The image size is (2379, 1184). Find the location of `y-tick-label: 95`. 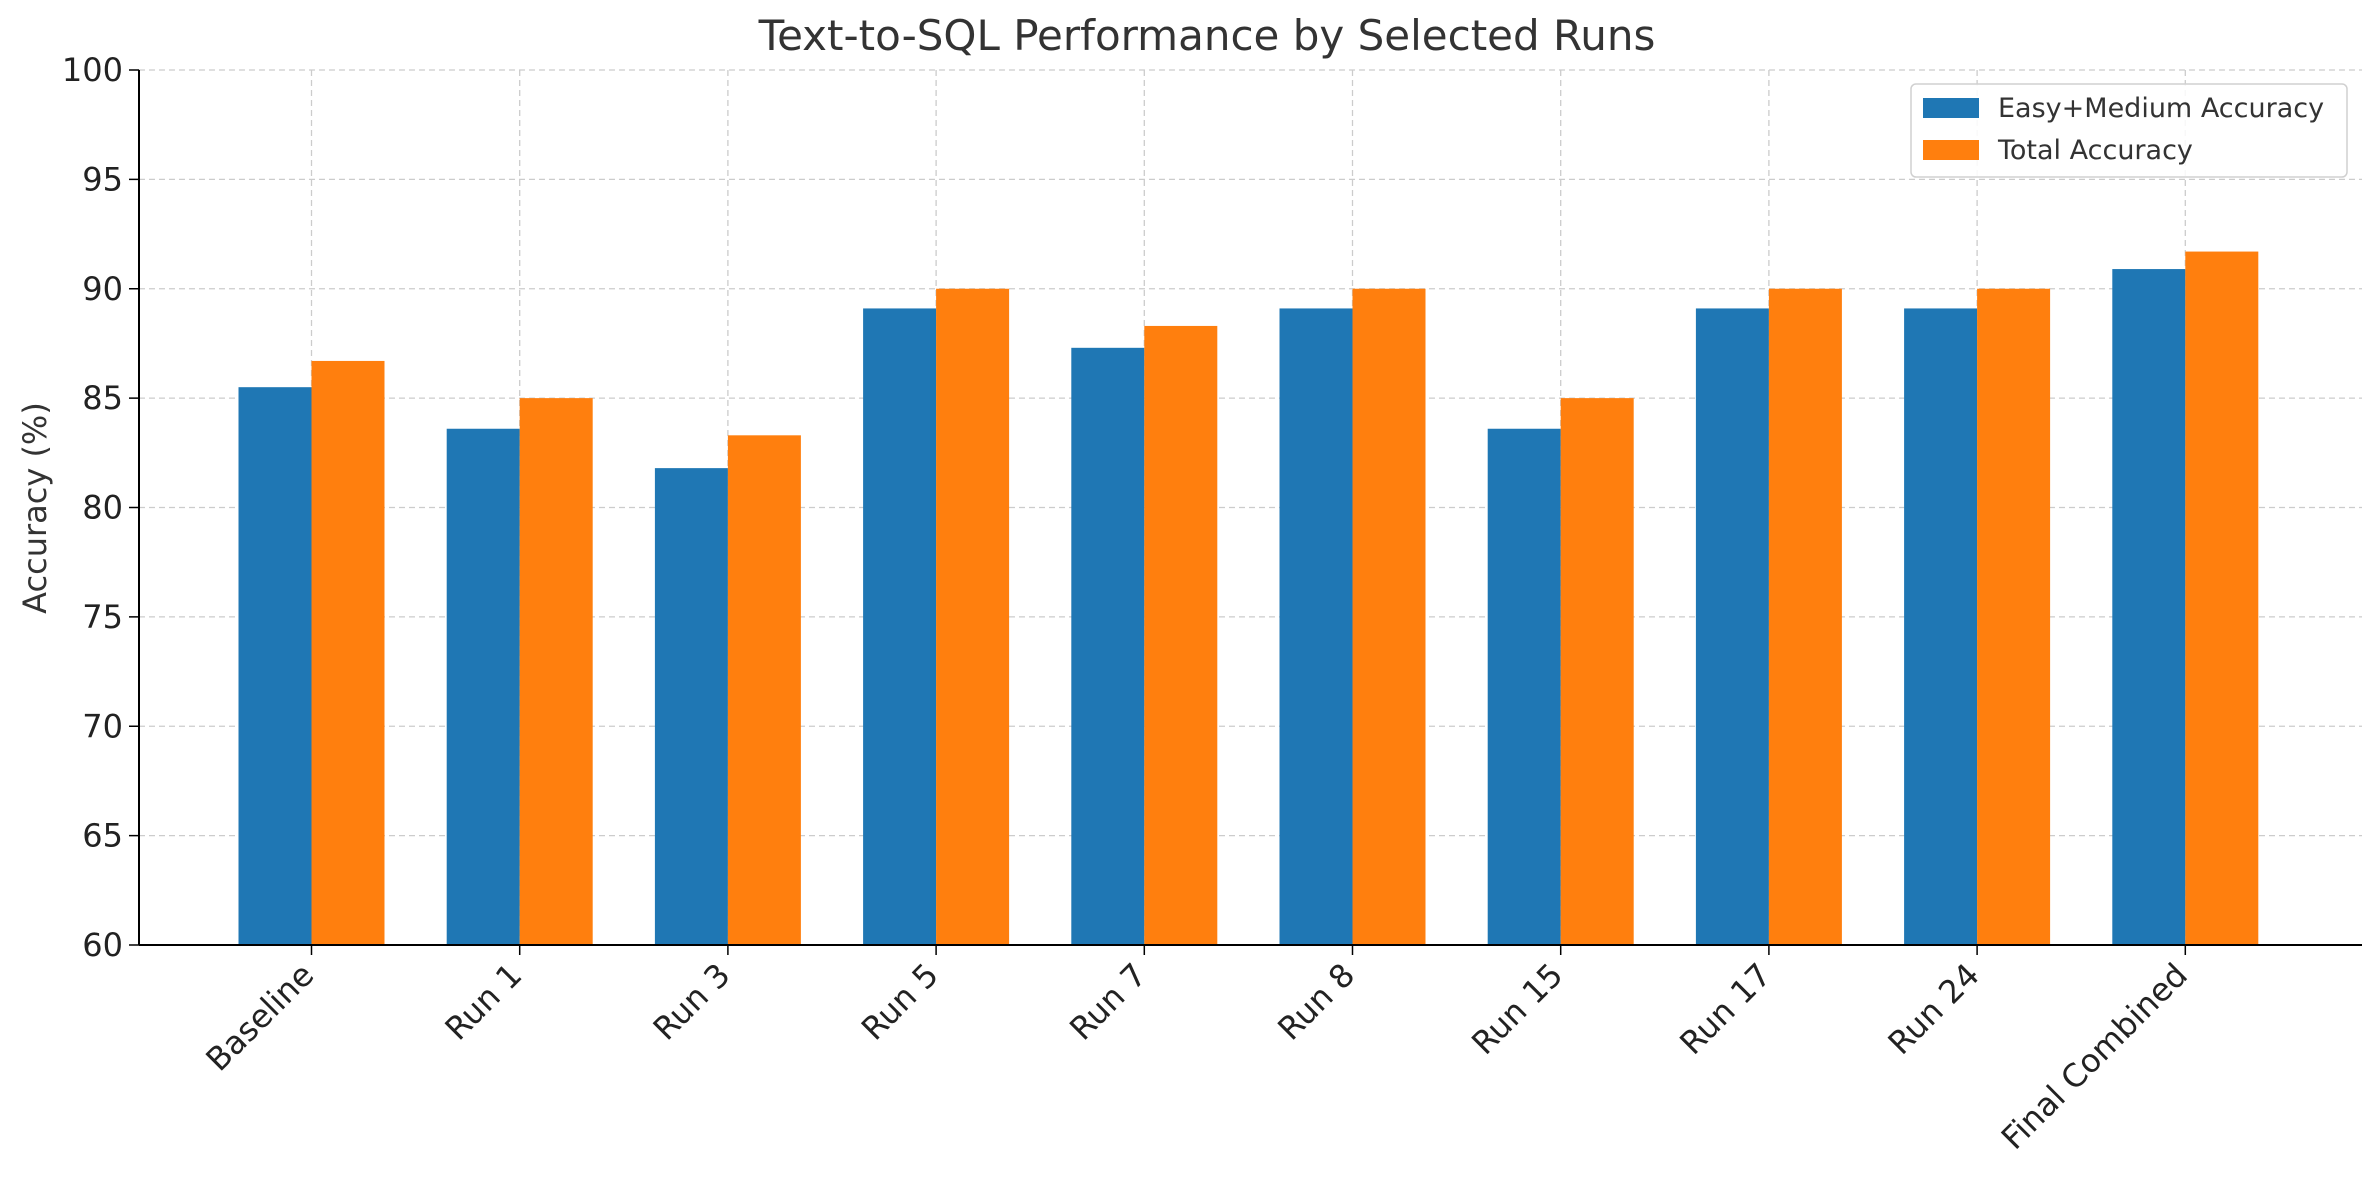

y-tick-label: 95 is located at coordinates (102, 179).